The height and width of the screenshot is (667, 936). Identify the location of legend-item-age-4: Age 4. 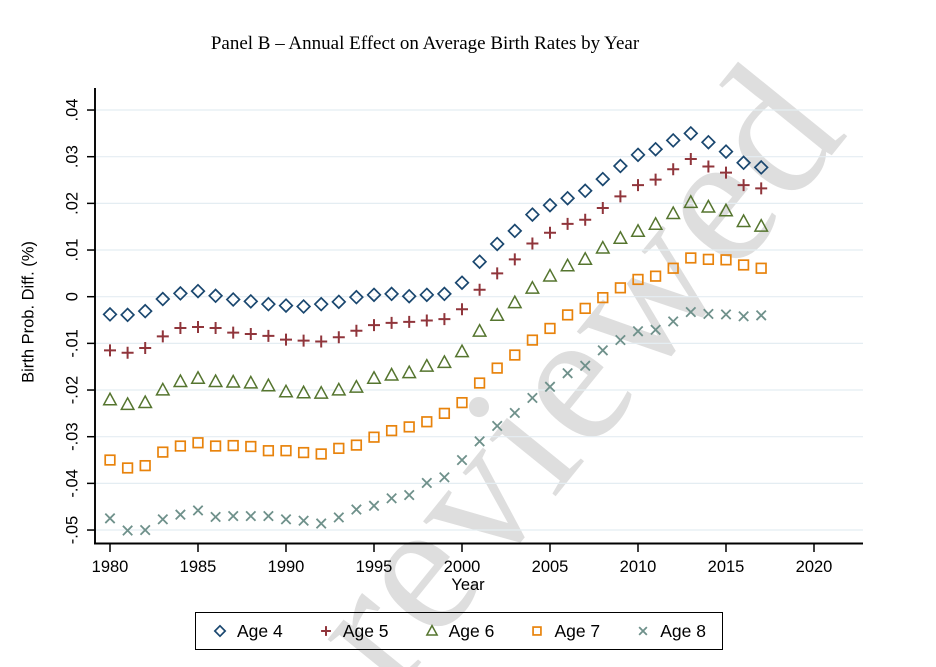
(247, 631).